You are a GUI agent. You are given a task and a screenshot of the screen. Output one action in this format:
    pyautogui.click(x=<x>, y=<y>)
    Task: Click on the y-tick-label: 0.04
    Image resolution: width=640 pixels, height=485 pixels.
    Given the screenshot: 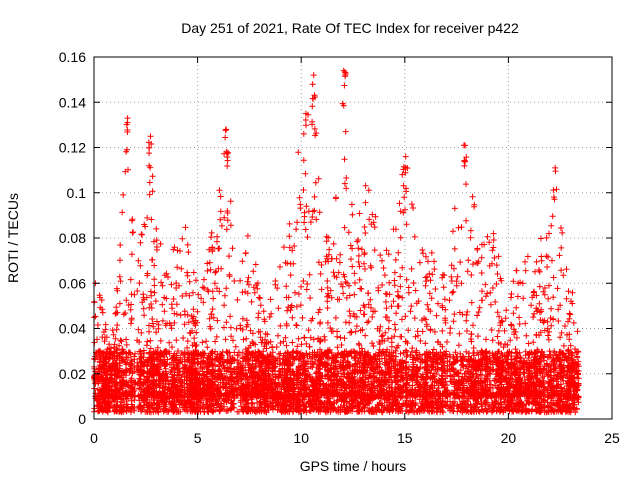 What is the action you would take?
    pyautogui.click(x=72, y=329)
    